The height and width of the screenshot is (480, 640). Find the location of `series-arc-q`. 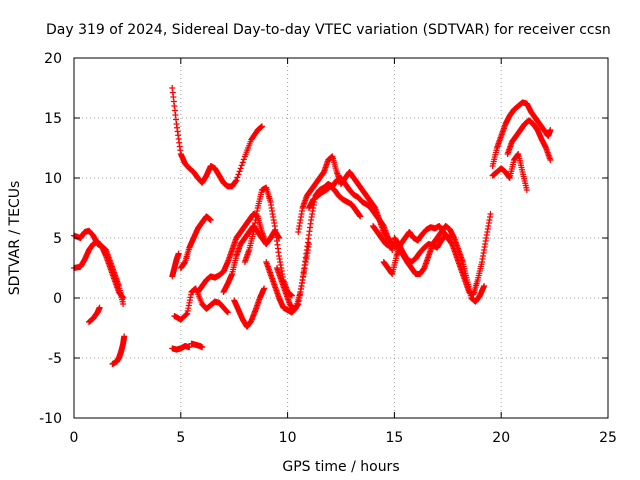

series-arc-q is located at coordinates (345, 203).